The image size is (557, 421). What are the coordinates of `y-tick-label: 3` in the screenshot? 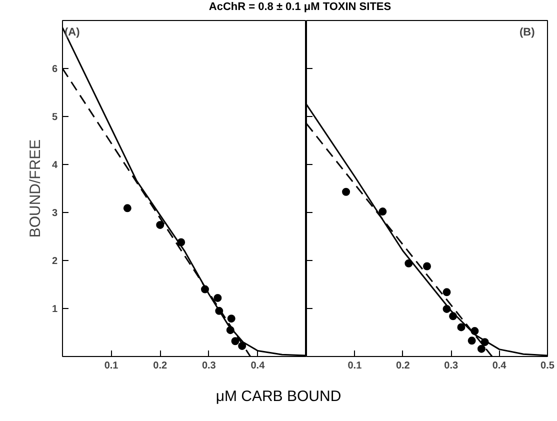 It's located at (55, 213).